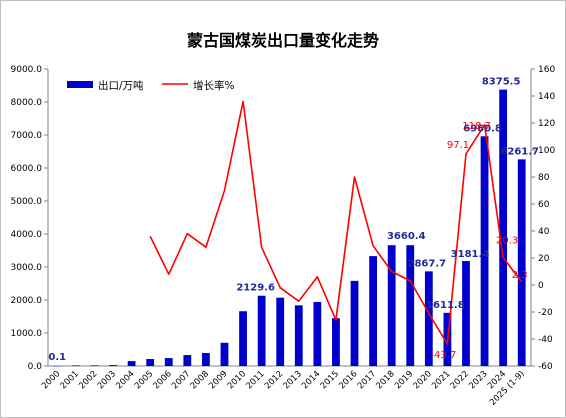 The height and width of the screenshot is (418, 566). I want to click on left-tick-label: 7000.0, so click(27, 136).